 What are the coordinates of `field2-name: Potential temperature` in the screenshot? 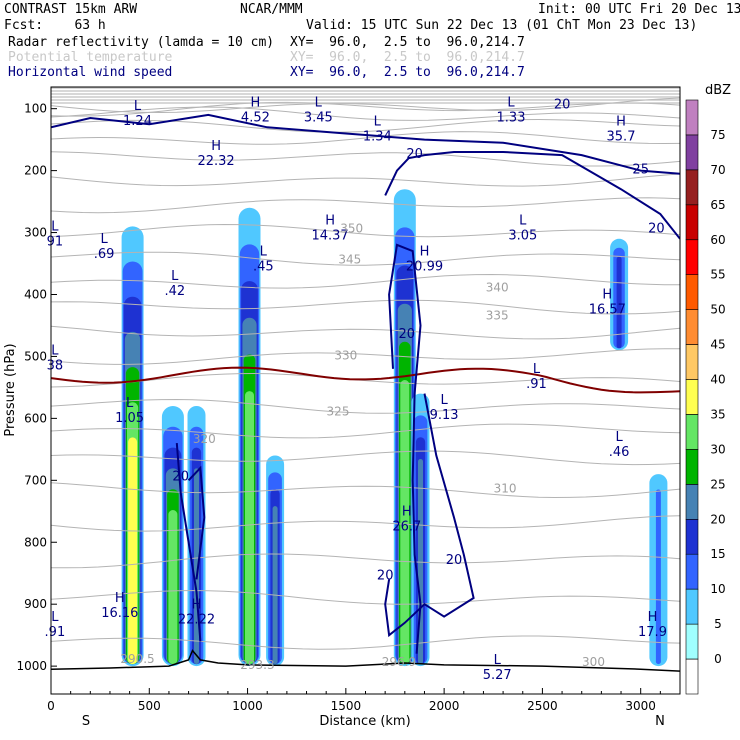 It's located at (90, 57).